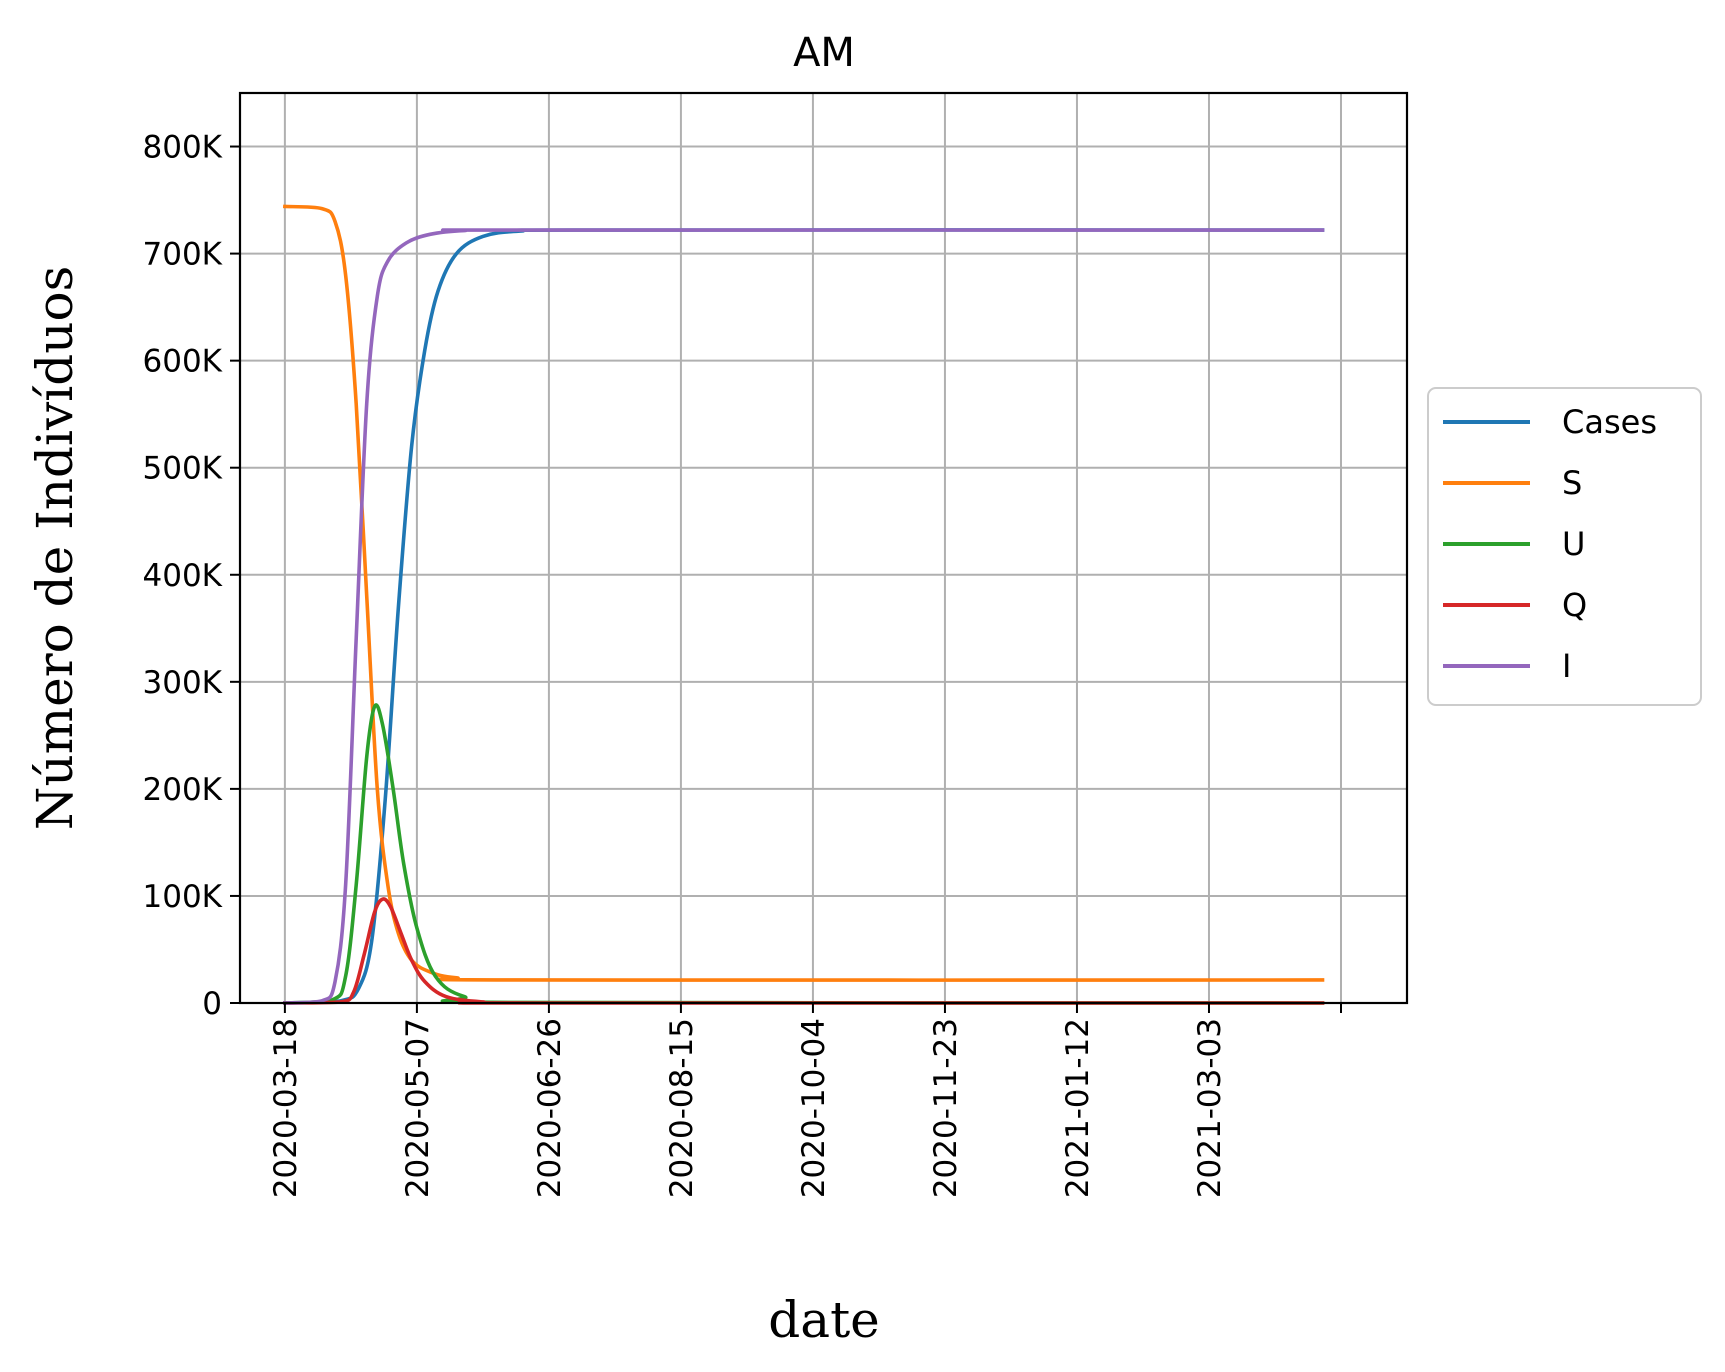 Image resolution: width=1725 pixels, height=1372 pixels. What do you see at coordinates (183, 576) in the screenshot?
I see `y-tick-label: 400K` at bounding box center [183, 576].